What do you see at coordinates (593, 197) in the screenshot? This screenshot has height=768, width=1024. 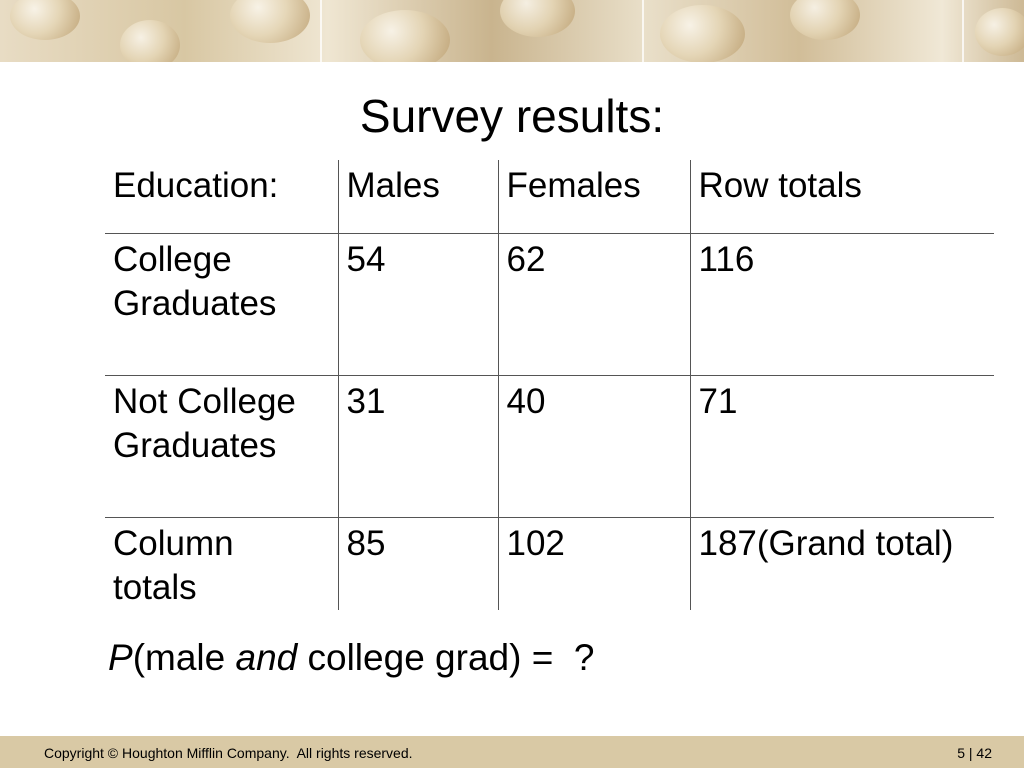 I see `header-females: Females` at bounding box center [593, 197].